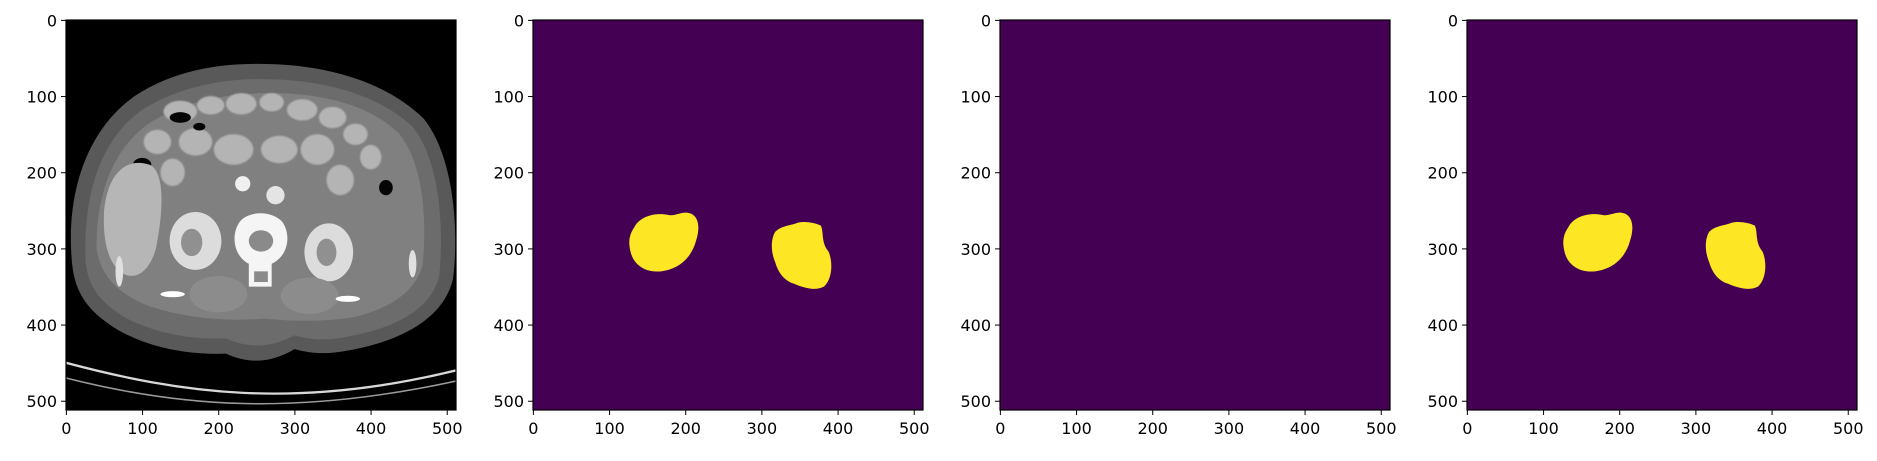 The width and height of the screenshot is (1877, 461). I want to click on liver, so click(132, 219).